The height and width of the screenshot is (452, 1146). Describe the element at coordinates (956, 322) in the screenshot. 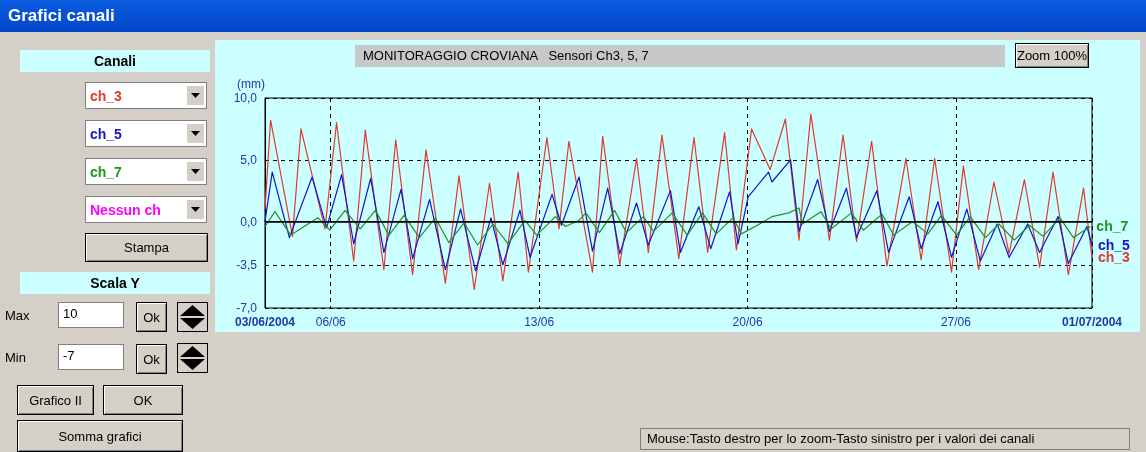

I see `x-tick-label: 27/06` at that location.